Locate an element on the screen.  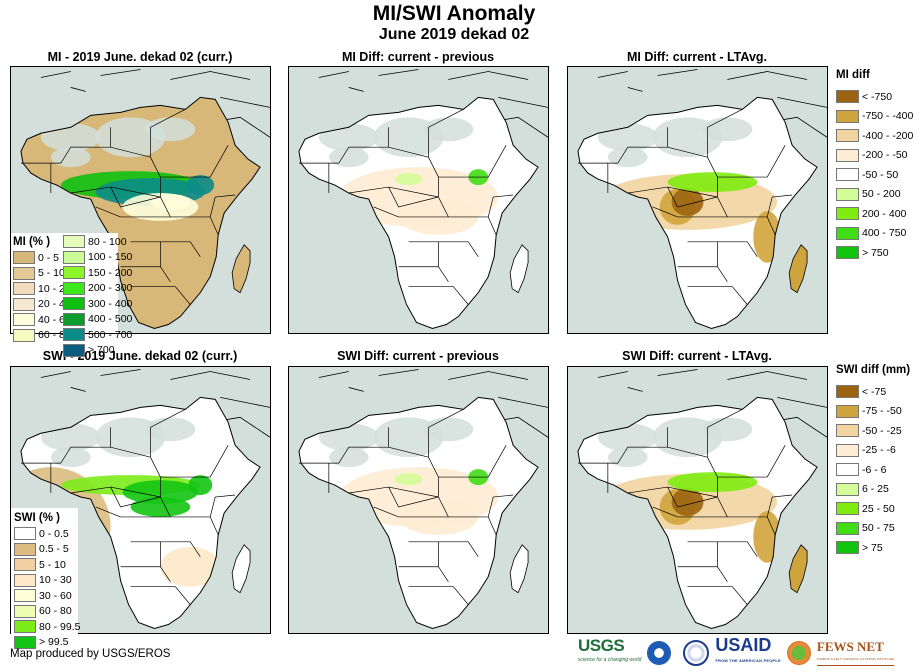
legend-label: 5 - 10 is located at coordinates (51, 273).